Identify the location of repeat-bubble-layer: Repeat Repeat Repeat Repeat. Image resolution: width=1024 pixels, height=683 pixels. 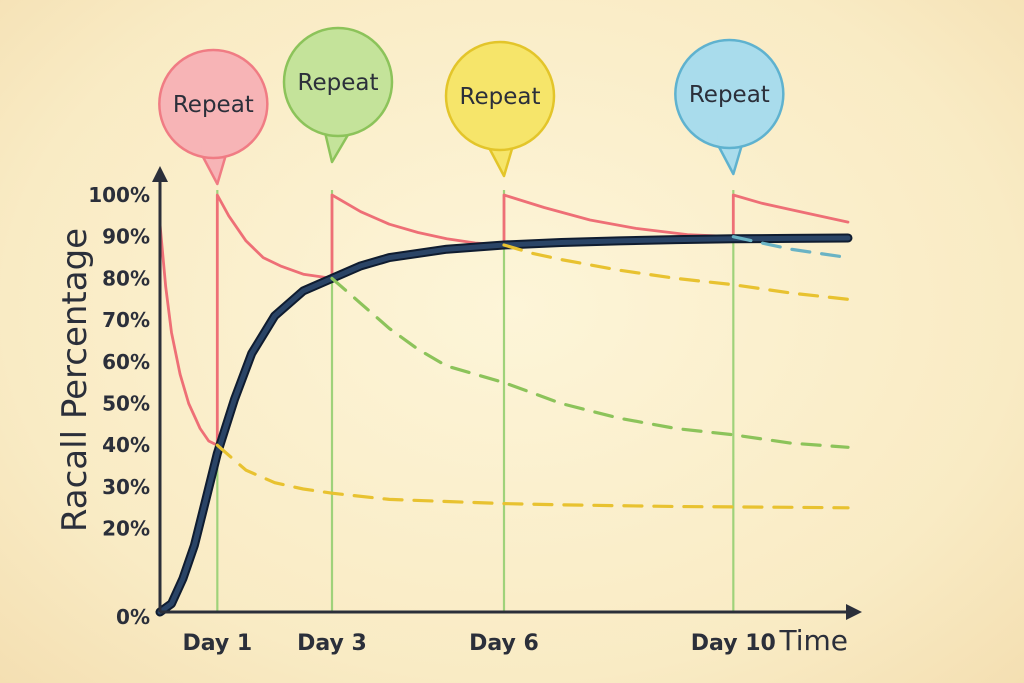
(471, 106).